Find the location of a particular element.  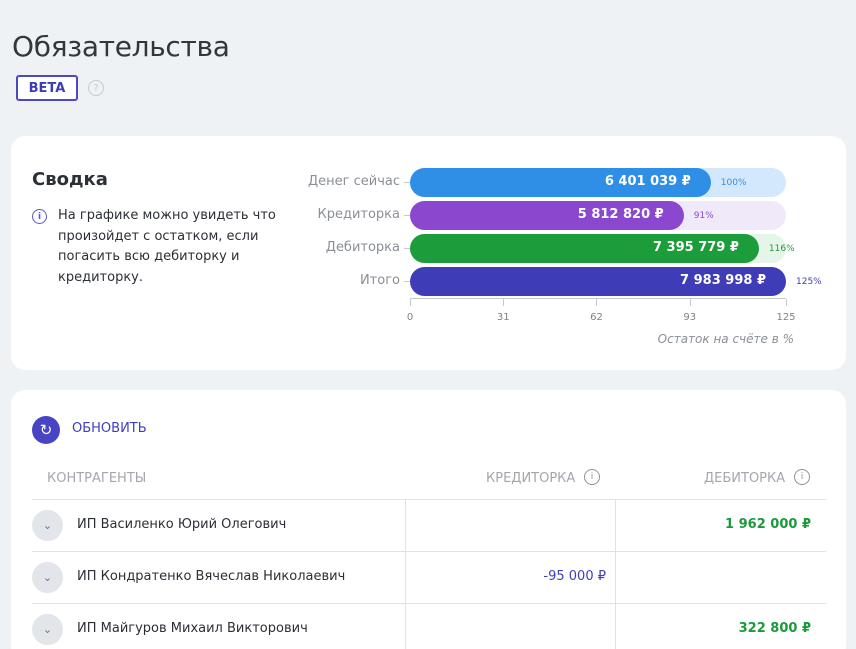

debit-info-icon: i is located at coordinates (802, 477).